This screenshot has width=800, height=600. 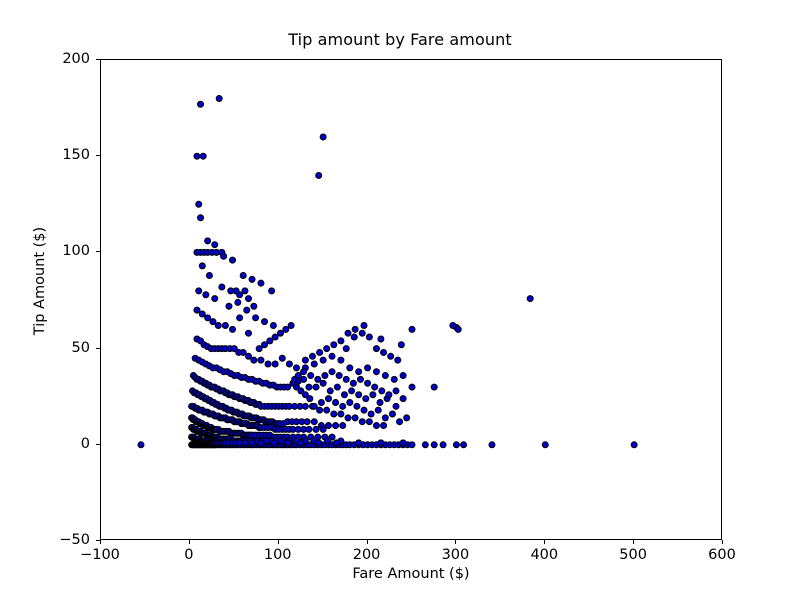 I want to click on y-tick-label: −50, so click(x=74, y=540).